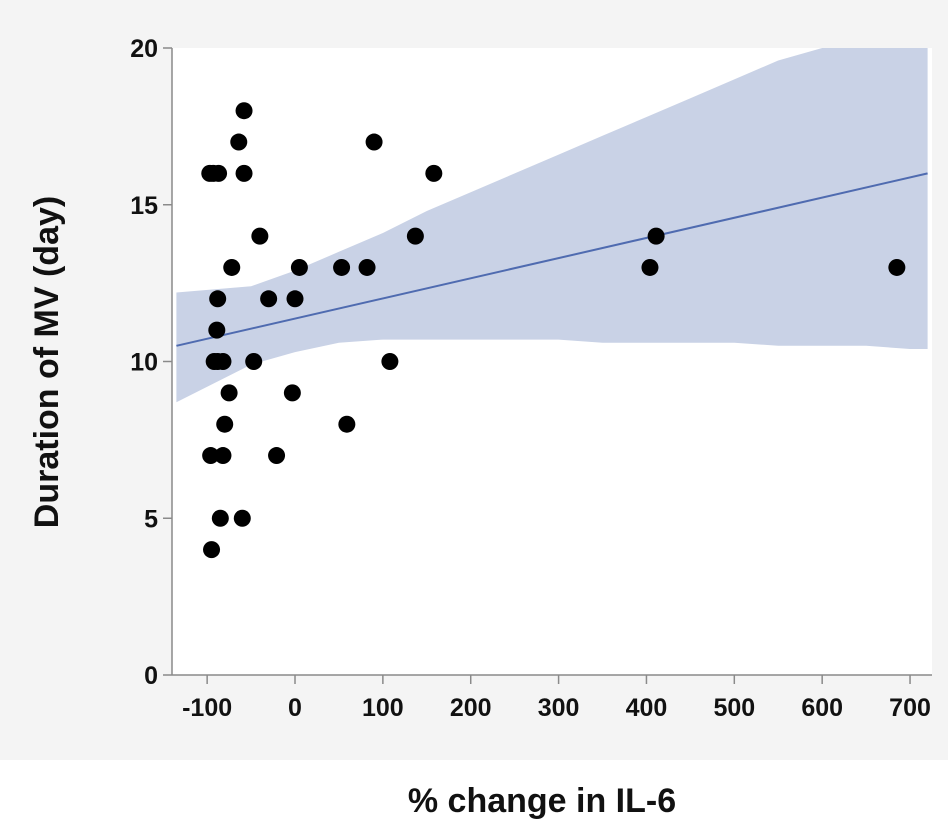 This screenshot has height=835, width=948. I want to click on y-tick-label: 10, so click(144, 363).